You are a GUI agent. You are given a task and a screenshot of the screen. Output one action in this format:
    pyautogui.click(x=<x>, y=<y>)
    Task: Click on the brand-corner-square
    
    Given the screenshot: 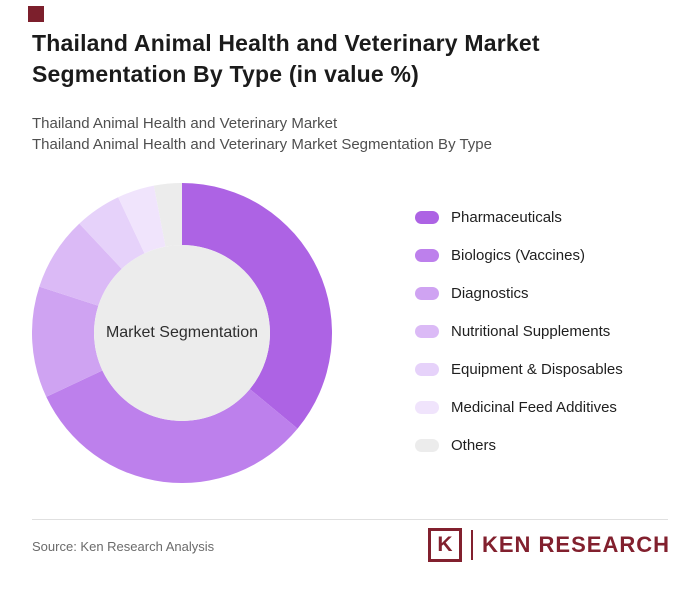 What is the action you would take?
    pyautogui.click(x=36, y=14)
    